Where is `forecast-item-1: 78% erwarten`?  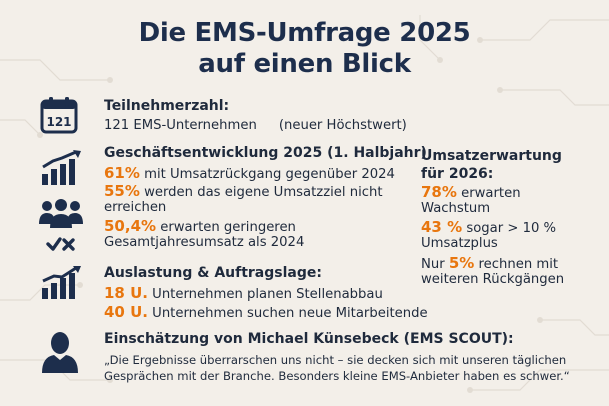
forecast-item-1: 78% erwarten is located at coordinates (471, 193).